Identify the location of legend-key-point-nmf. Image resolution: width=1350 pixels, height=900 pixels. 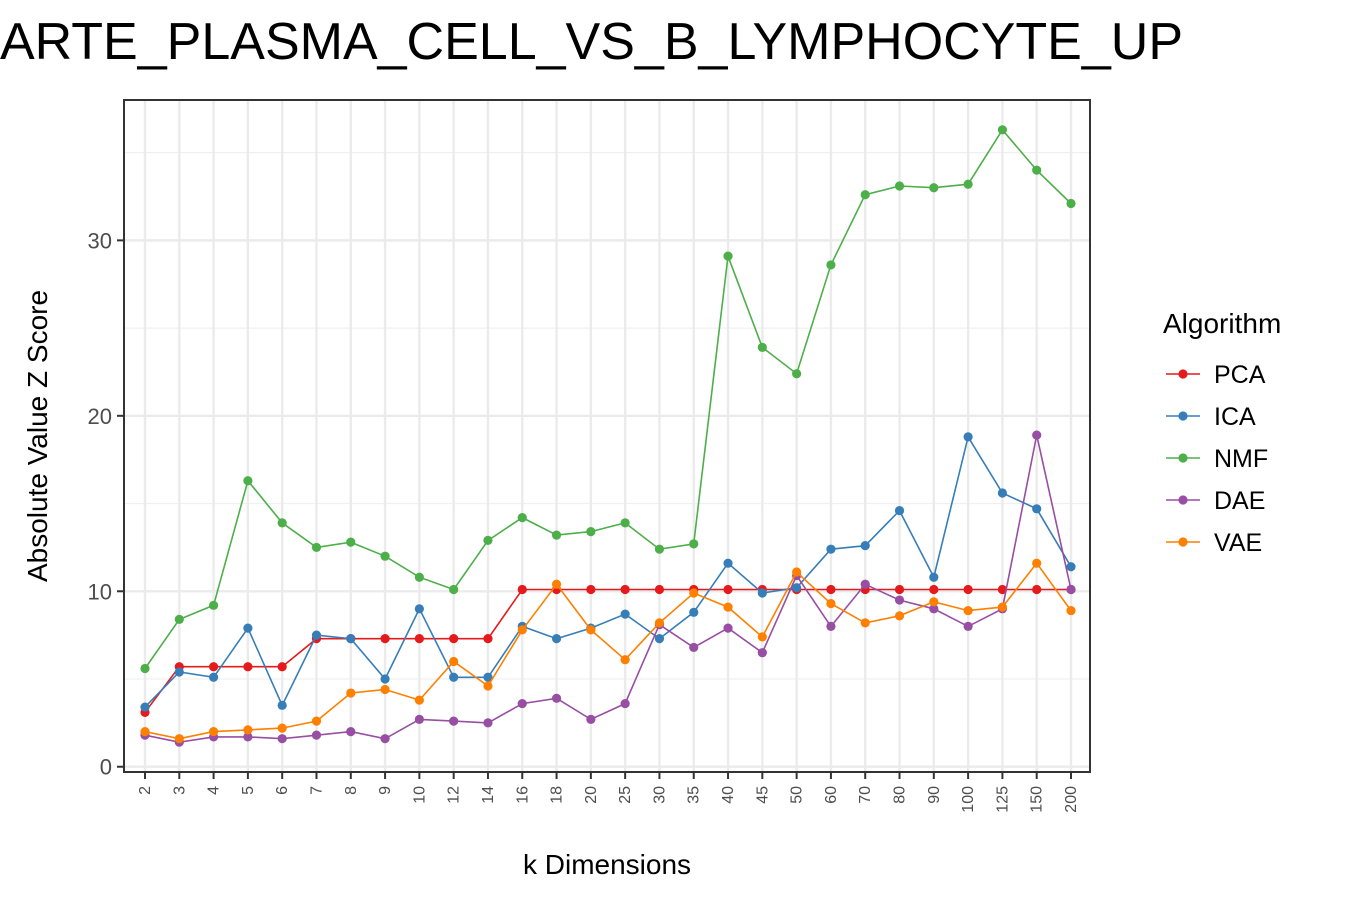
(1183, 458).